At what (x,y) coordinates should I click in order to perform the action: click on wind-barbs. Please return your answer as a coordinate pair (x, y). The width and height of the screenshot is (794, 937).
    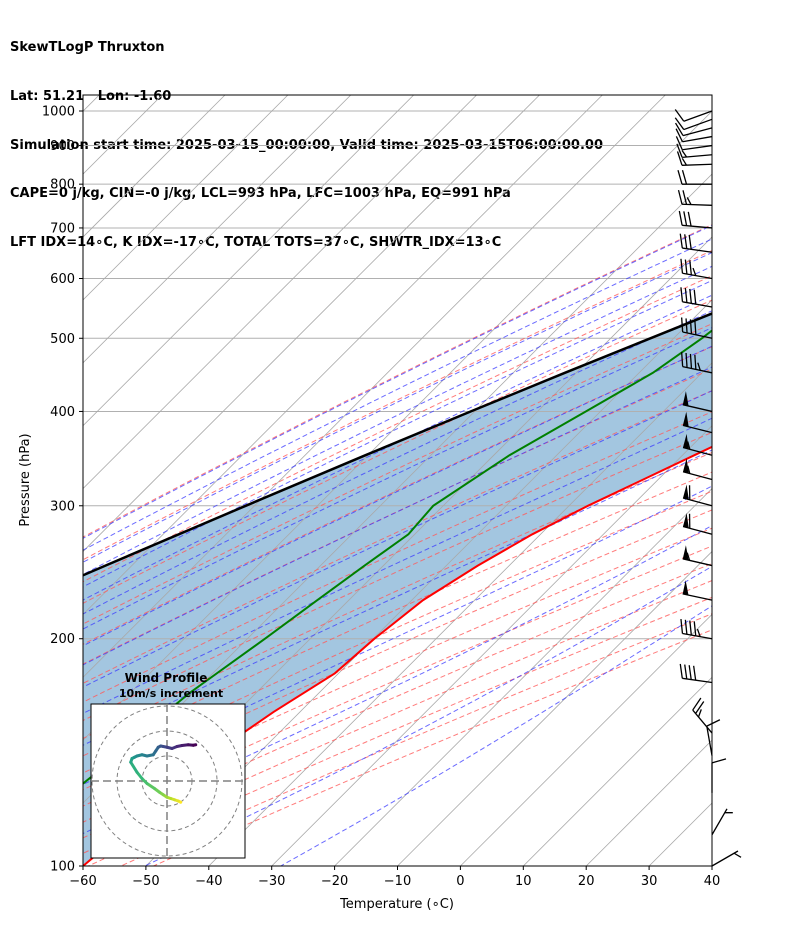
    Looking at the image, I should click on (708, 488).